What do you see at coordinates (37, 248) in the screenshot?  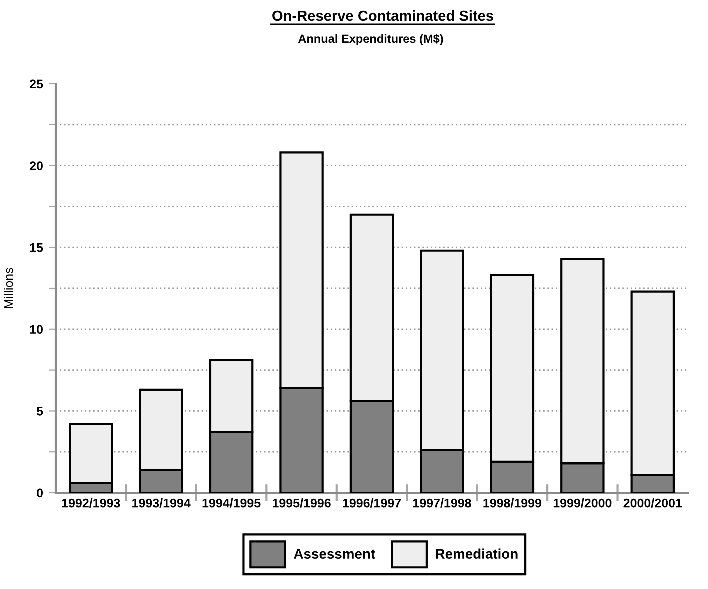 I see `y-tick-label: 15` at bounding box center [37, 248].